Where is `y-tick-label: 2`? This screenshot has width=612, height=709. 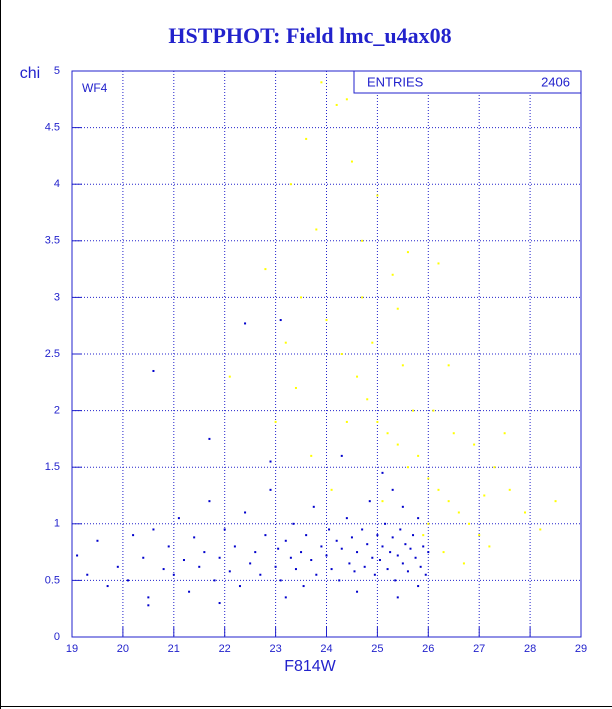 y-tick-label: 2 is located at coordinates (57, 411).